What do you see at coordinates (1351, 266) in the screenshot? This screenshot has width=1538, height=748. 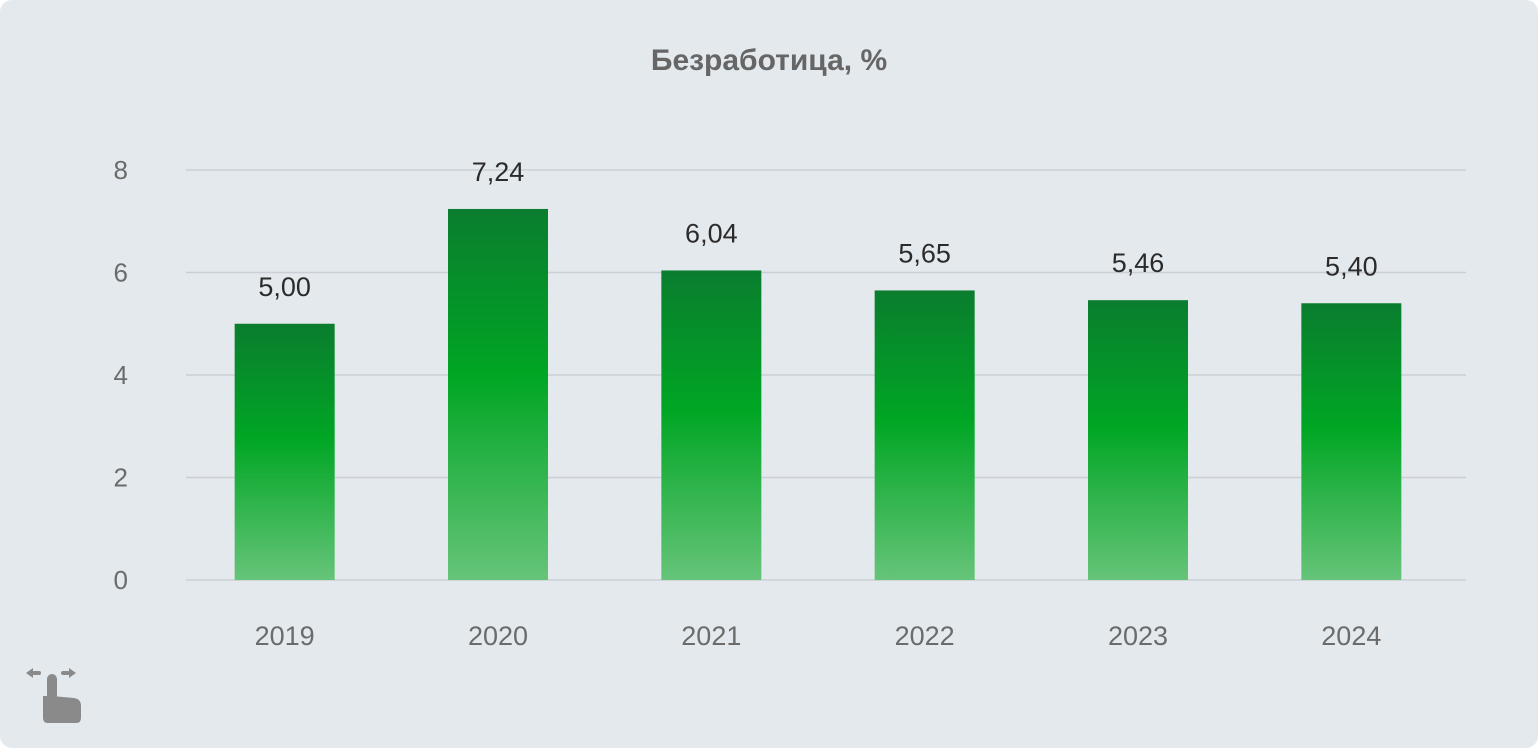 I see `bar-value-label: 5,40` at bounding box center [1351, 266].